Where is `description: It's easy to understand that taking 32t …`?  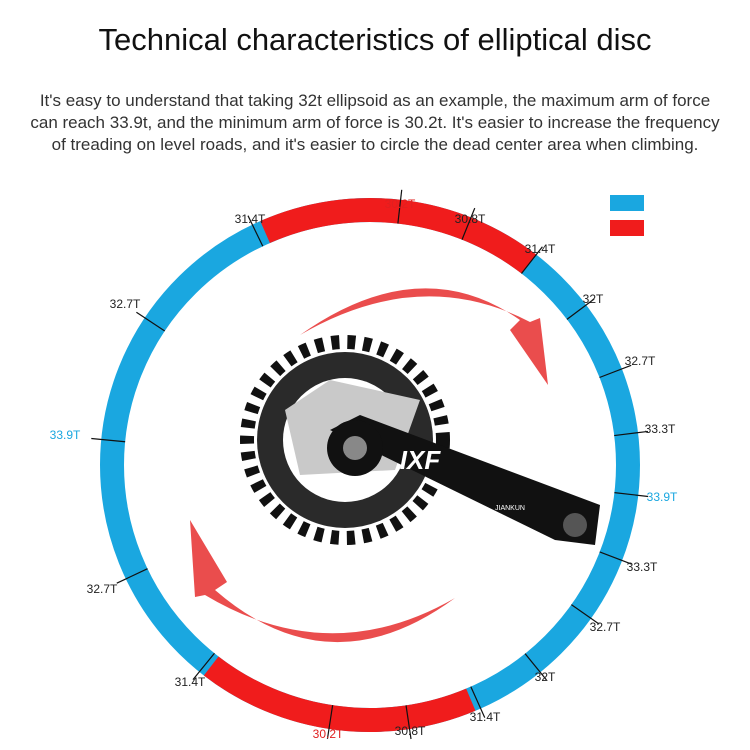 description: It's easy to understand that taking 32t … is located at coordinates (375, 122).